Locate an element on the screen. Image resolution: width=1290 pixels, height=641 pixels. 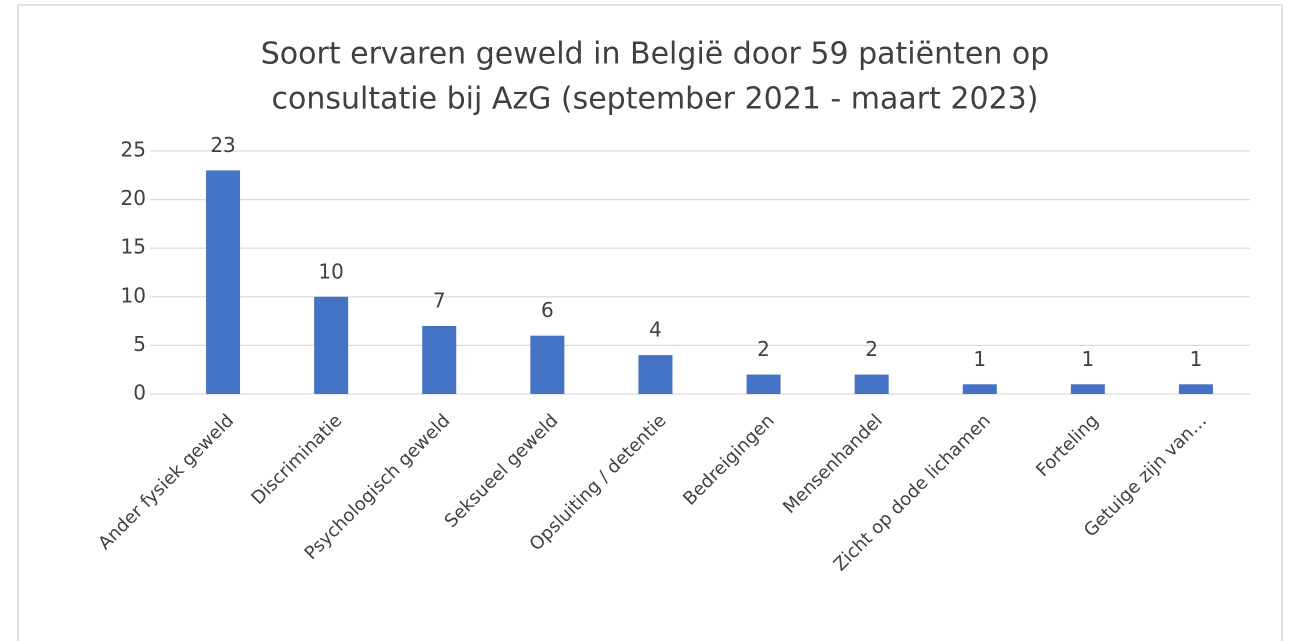
y-tick-label: 20 is located at coordinates (133, 198).